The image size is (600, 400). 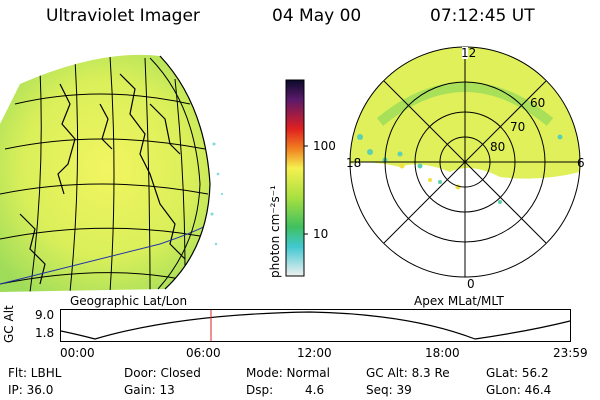 I want to click on mlt-label-18: 18, so click(x=354, y=163).